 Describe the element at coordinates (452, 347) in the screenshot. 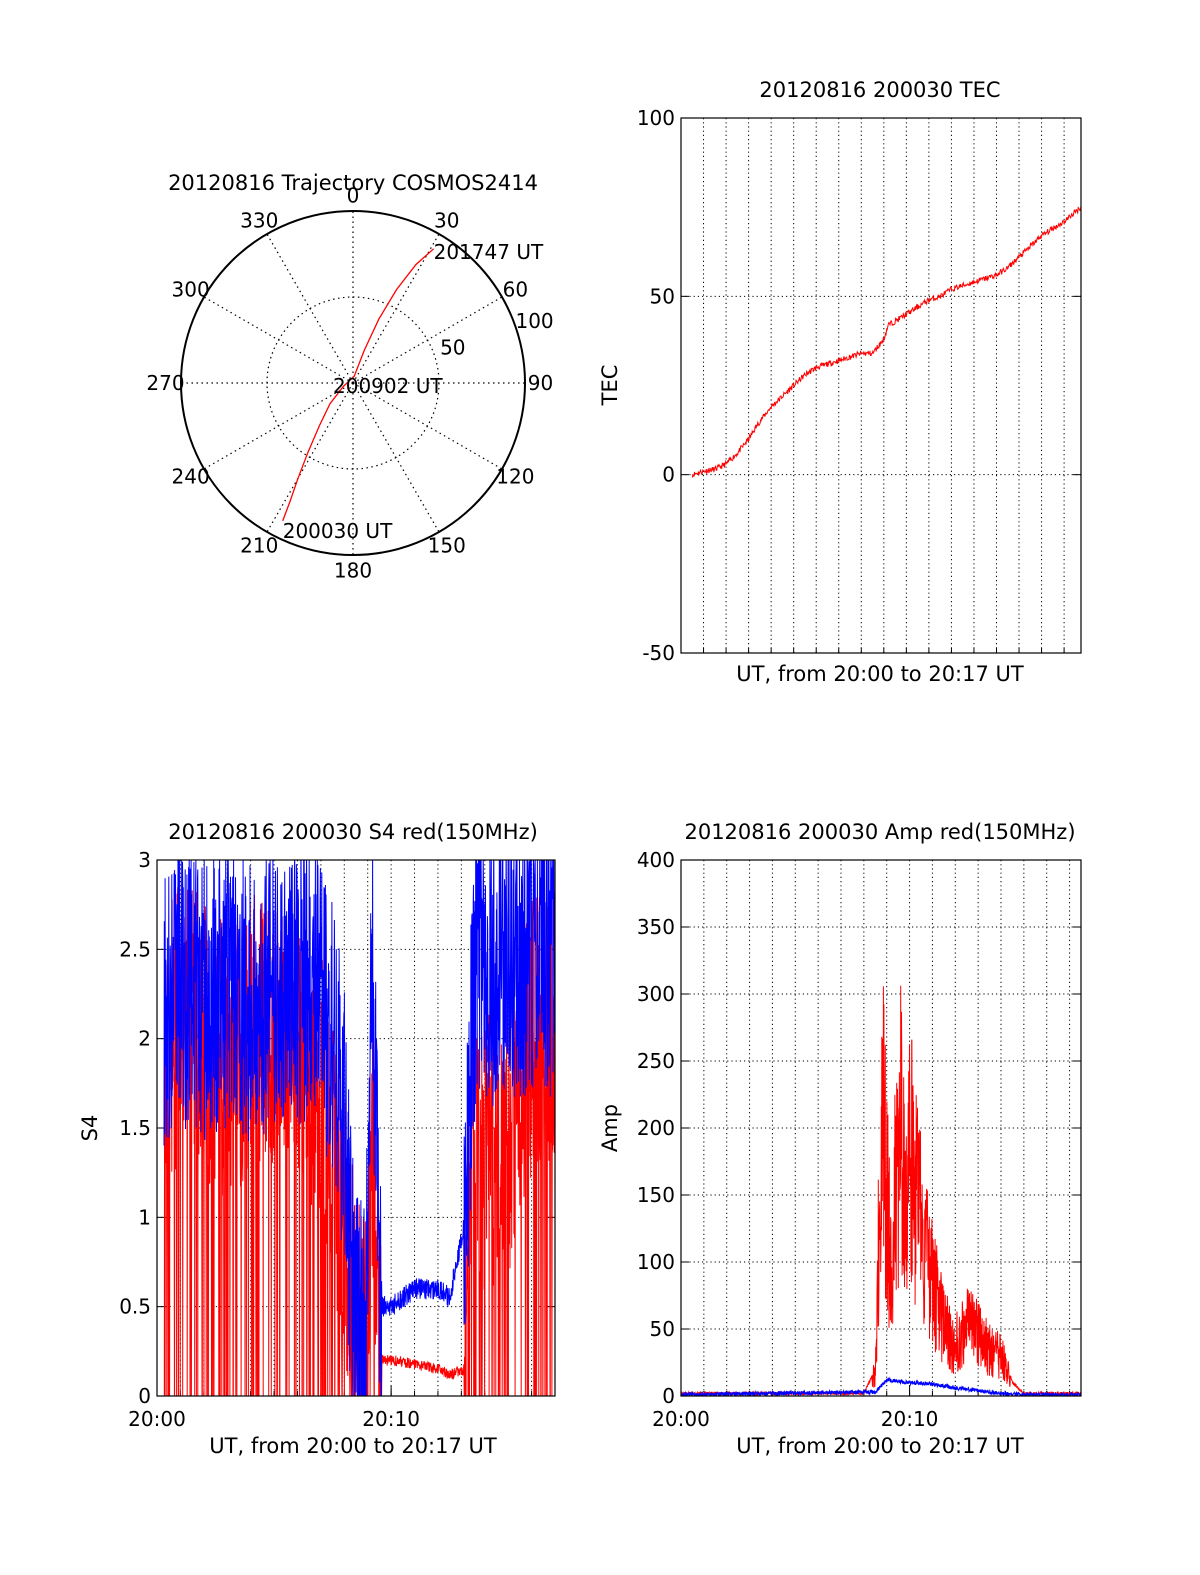

I see `polar-radial-label: 50` at that location.